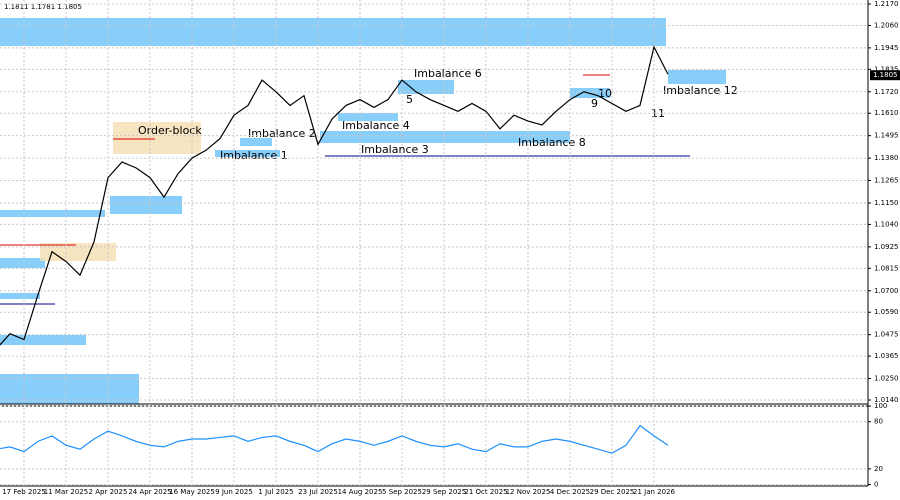 Image resolution: width=900 pixels, height=500 pixels. I want to click on x-tick-label: 4 Dec 2025, so click(570, 492).